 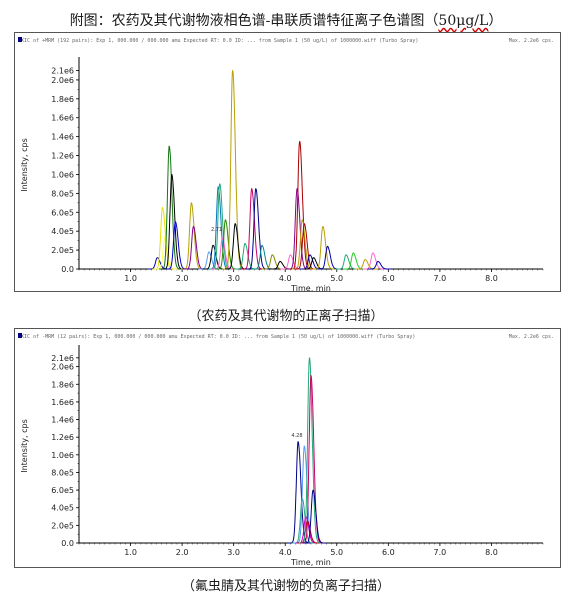 I want to click on page-title-close: ）, so click(x=495, y=21).